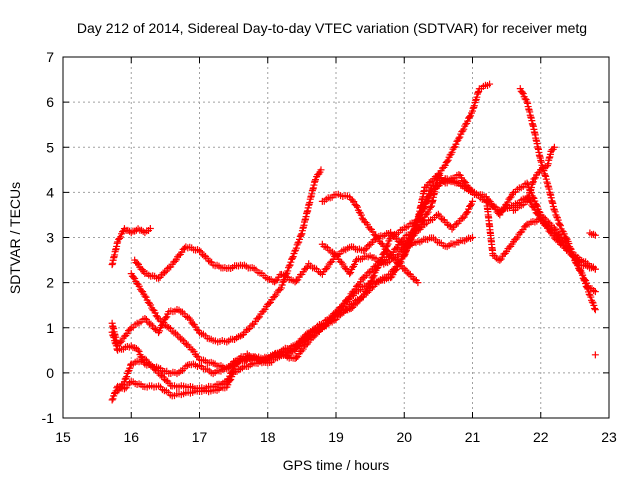 The width and height of the screenshot is (640, 480). Describe the element at coordinates (50, 373) in the screenshot. I see `y-tick-label: 0` at that location.